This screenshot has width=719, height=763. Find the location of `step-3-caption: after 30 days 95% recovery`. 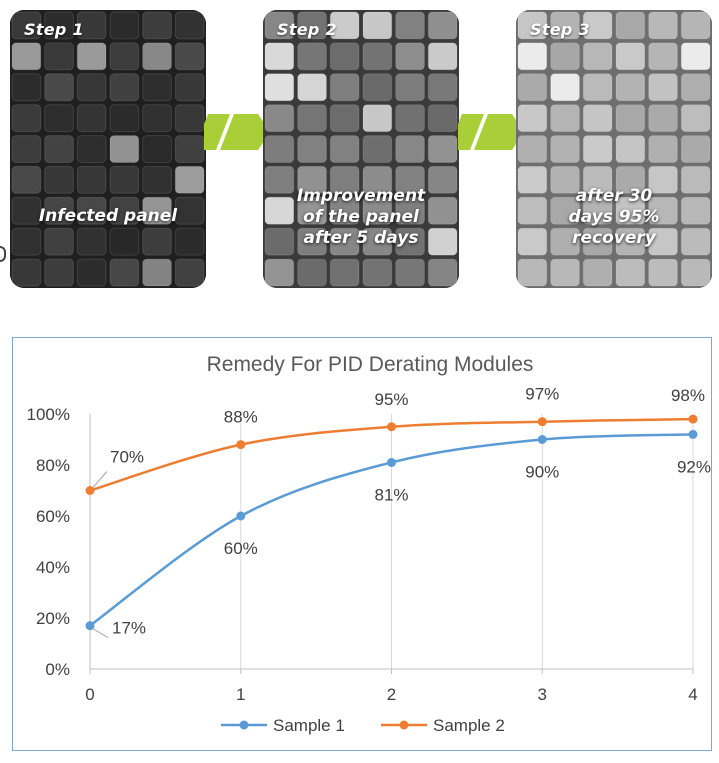

step-3-caption: after 30 days 95% recovery is located at coordinates (614, 217).